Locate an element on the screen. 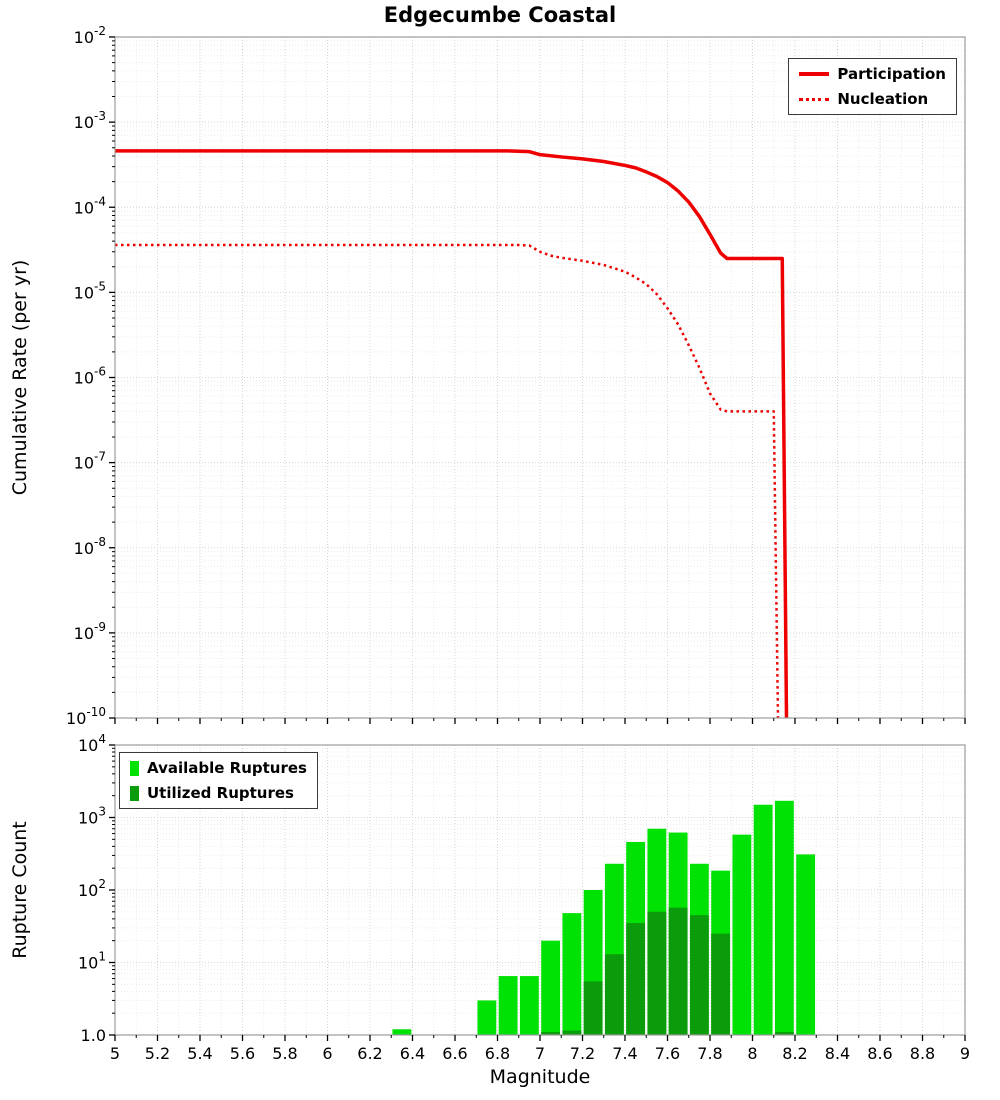  svg-text: 7.6 is located at coordinates (667, 1053).